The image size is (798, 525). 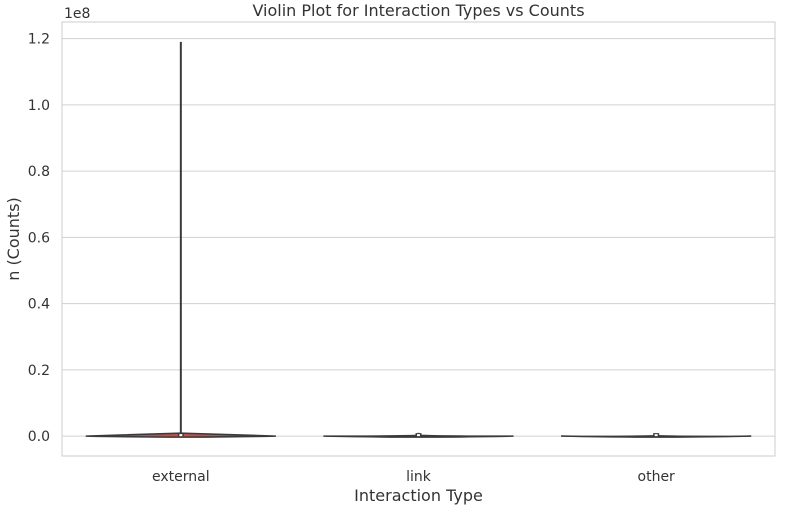 I want to click on x-tick-labels: external link other, so click(x=413, y=477).